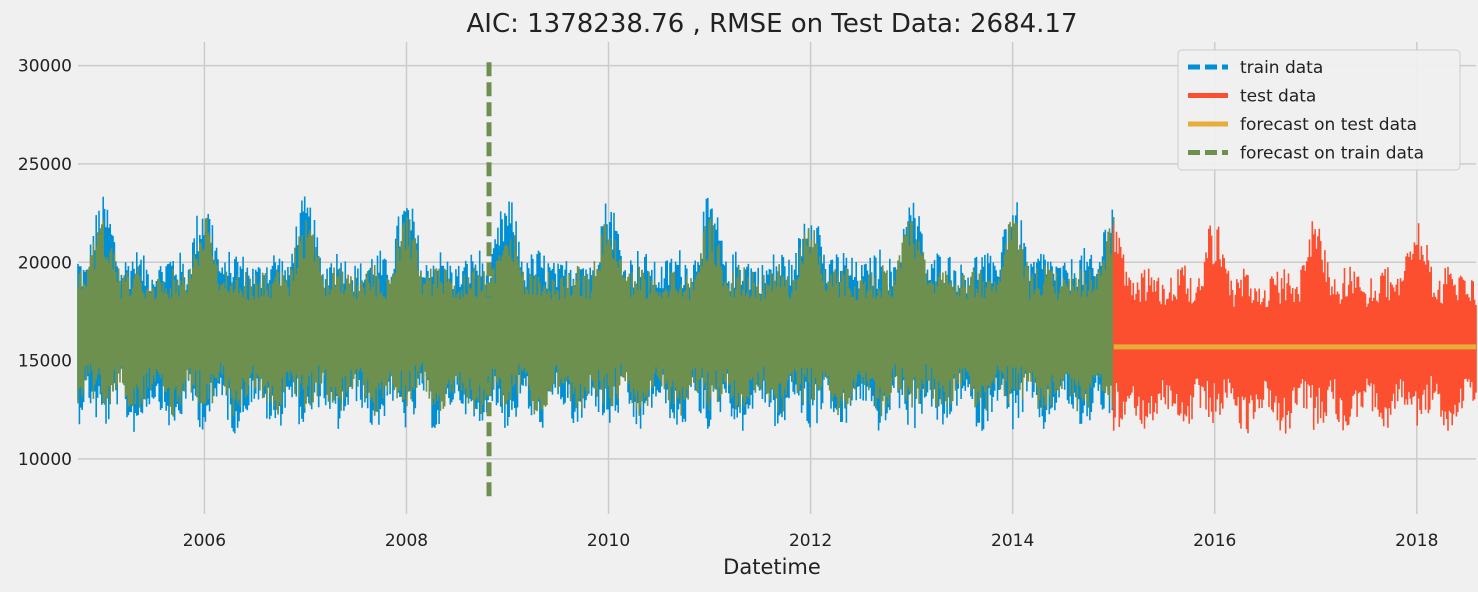  What do you see at coordinates (406, 541) in the screenshot?
I see `x-tick-label: 2008` at bounding box center [406, 541].